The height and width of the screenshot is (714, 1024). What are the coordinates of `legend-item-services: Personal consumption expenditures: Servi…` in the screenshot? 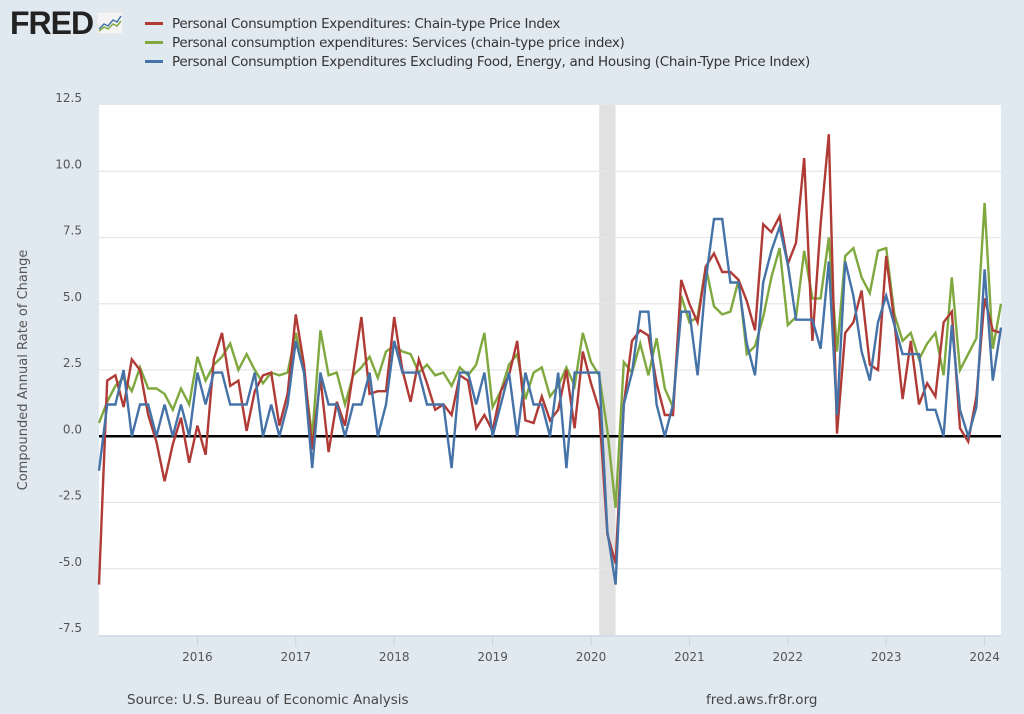 It's located at (477, 42).